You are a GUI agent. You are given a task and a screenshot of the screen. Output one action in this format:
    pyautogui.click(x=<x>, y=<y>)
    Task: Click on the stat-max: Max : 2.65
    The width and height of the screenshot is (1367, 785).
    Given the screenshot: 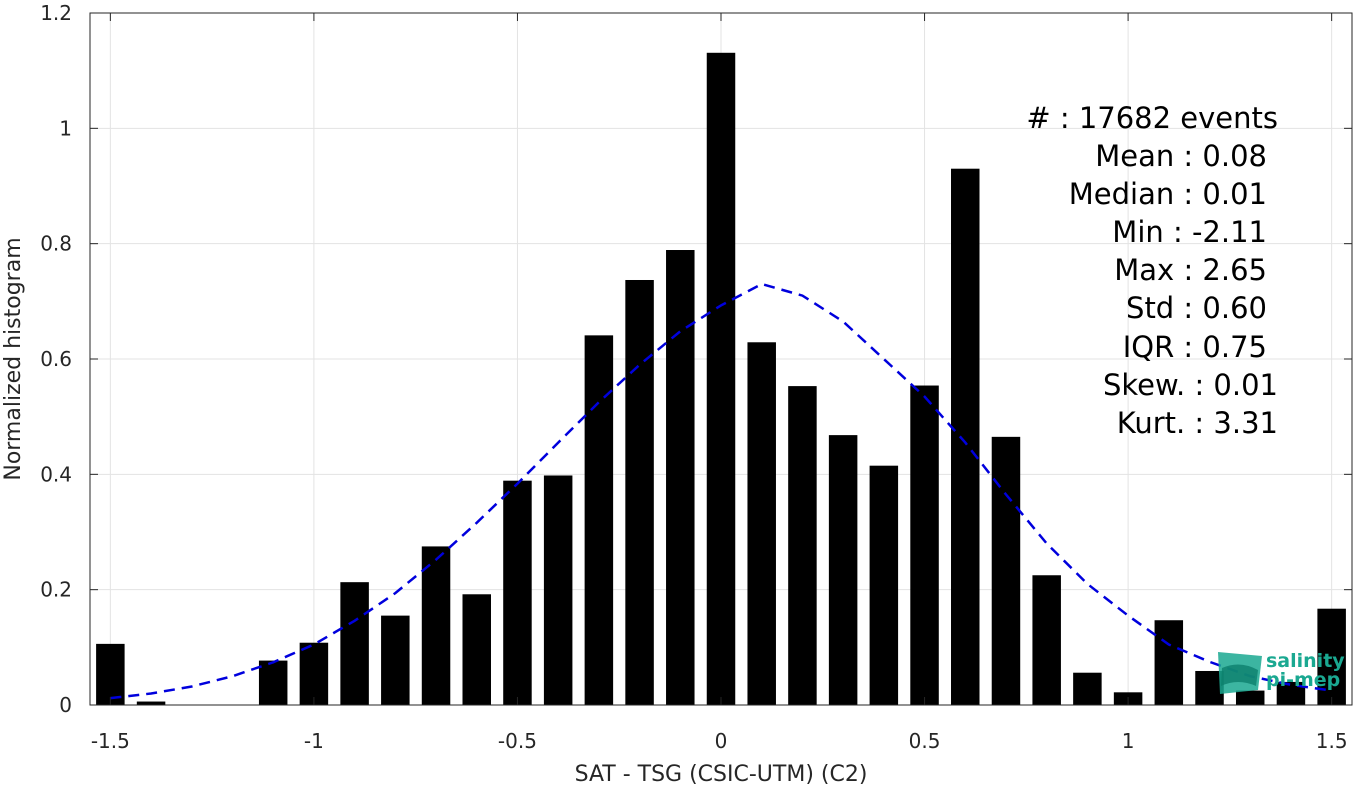 What is the action you would take?
    pyautogui.click(x=1190, y=270)
    